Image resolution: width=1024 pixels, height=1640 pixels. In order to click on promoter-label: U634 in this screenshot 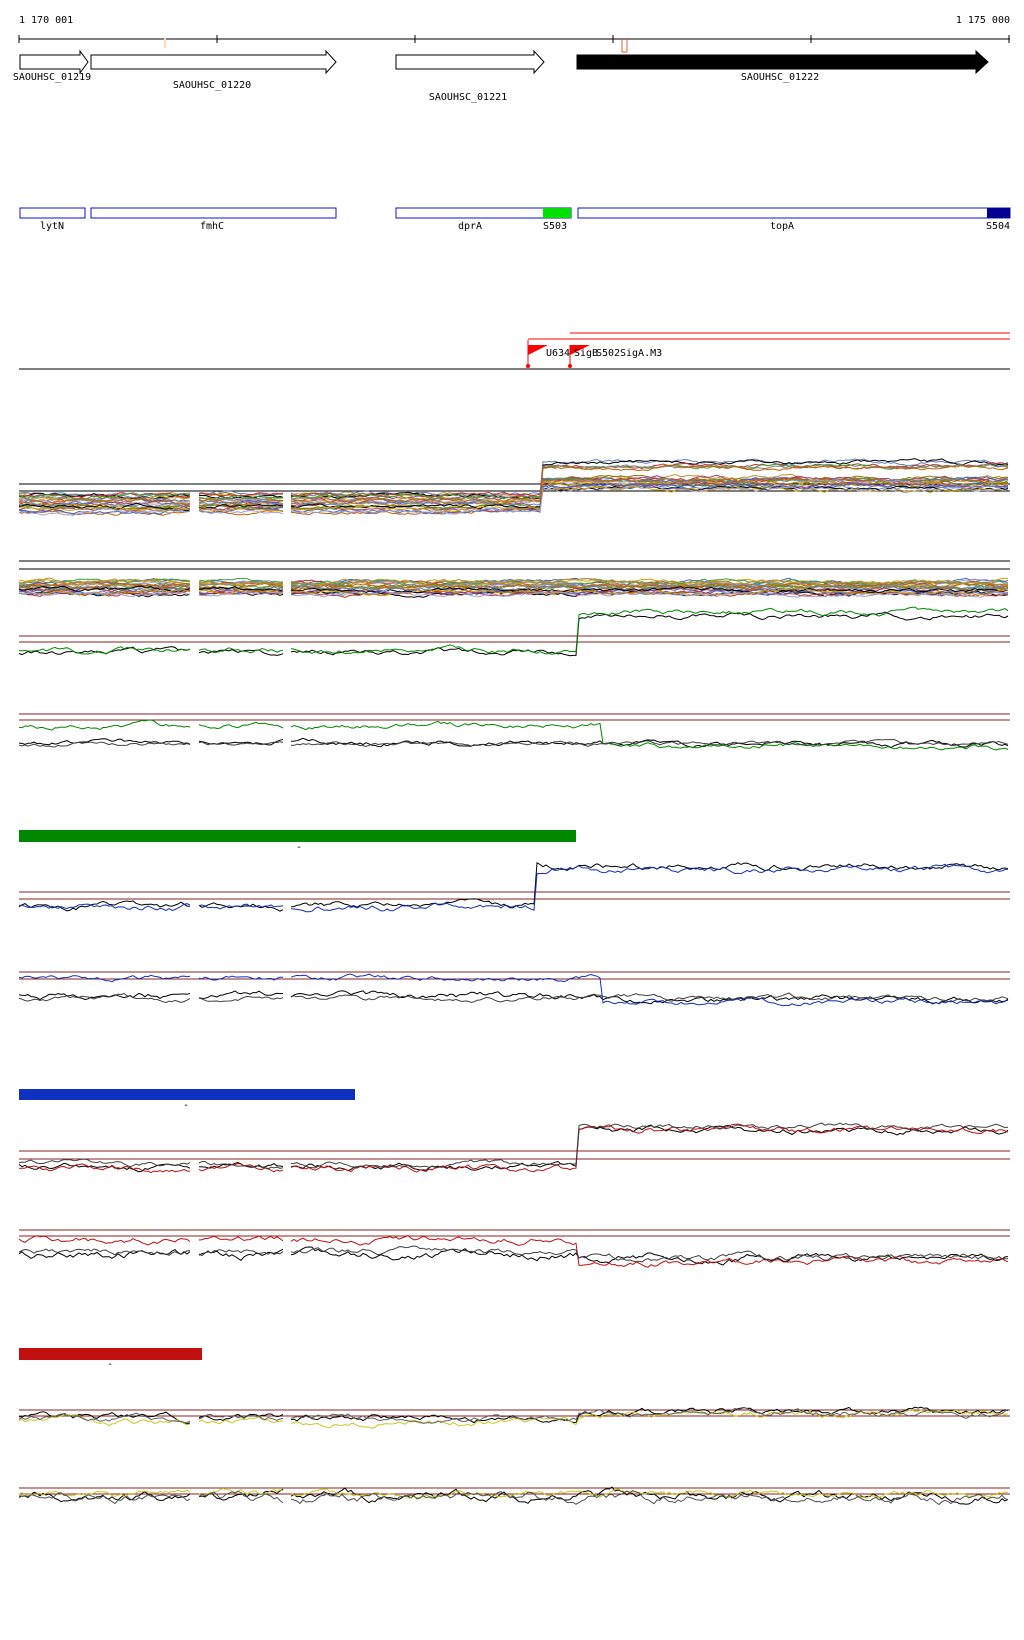, I will do `click(558, 353)`.